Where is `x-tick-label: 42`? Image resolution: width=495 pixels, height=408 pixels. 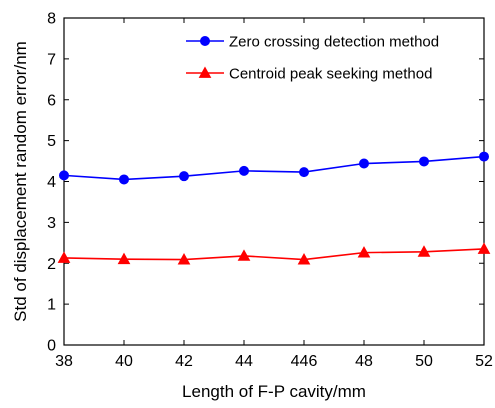 x-tick-label: 42 is located at coordinates (184, 361).